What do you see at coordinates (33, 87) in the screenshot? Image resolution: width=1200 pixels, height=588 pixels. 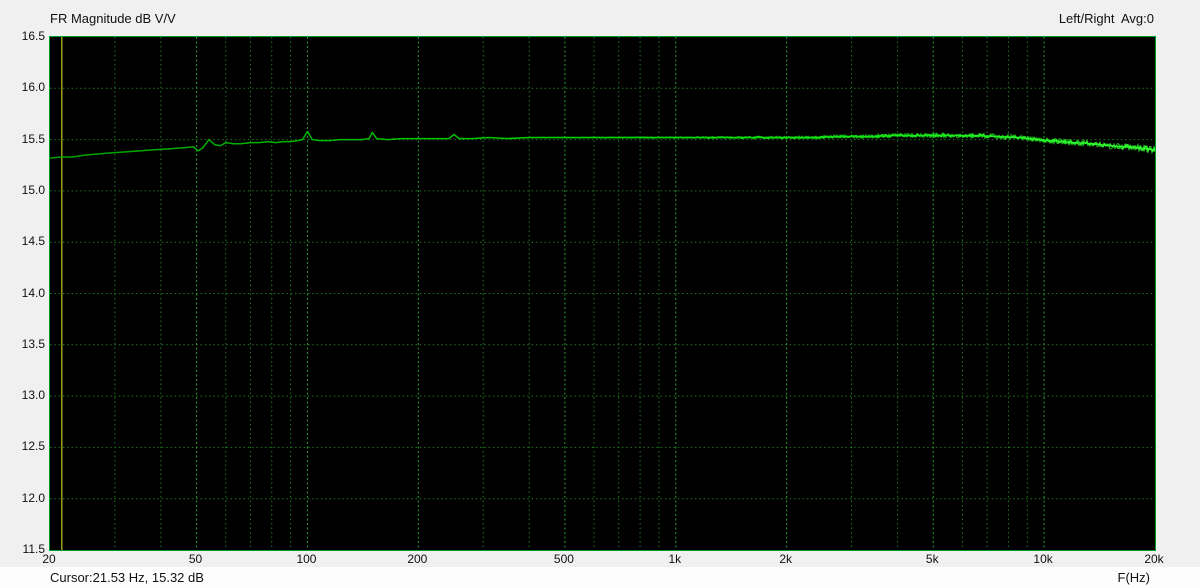 I see `y-tick-label: 16.0` at bounding box center [33, 87].